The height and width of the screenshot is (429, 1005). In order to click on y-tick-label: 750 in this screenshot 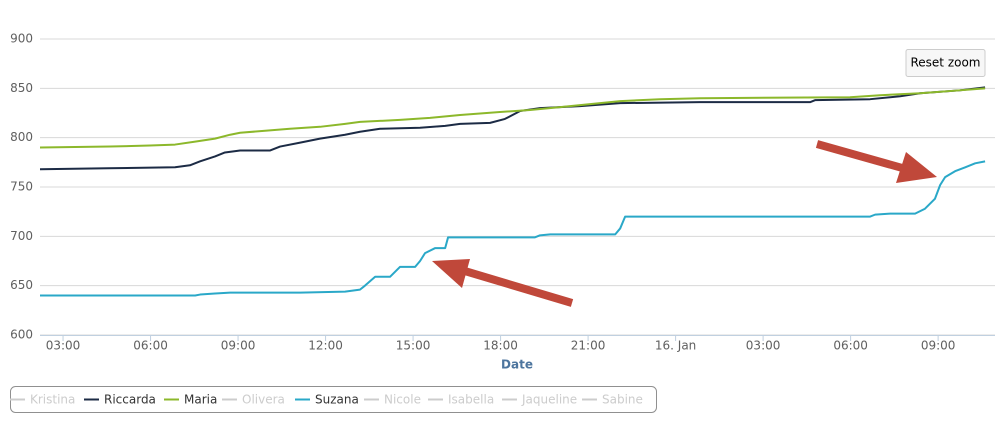, I will do `click(21, 187)`.